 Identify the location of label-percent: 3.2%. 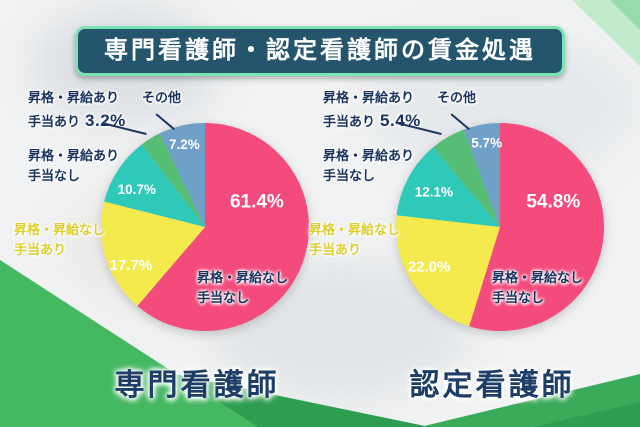
(105, 120).